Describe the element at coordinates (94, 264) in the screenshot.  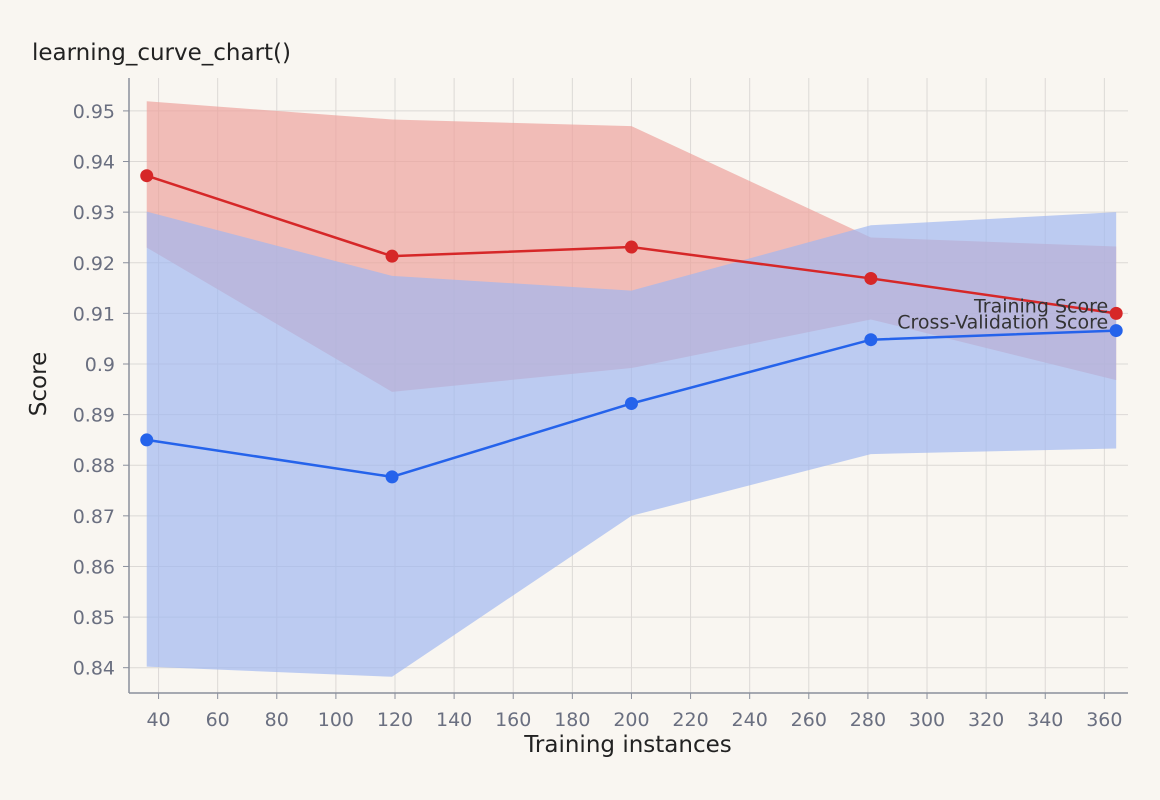
I see `y-tick-label: 0.92` at that location.